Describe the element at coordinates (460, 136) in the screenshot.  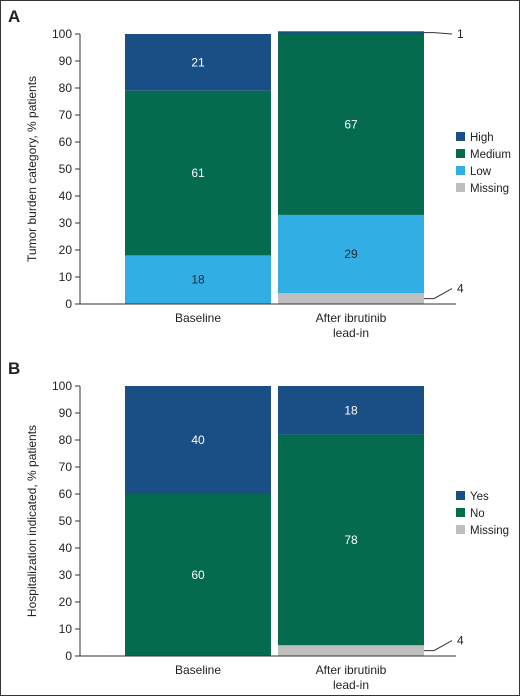
I see `panel-a-legend-swatch-high` at that location.